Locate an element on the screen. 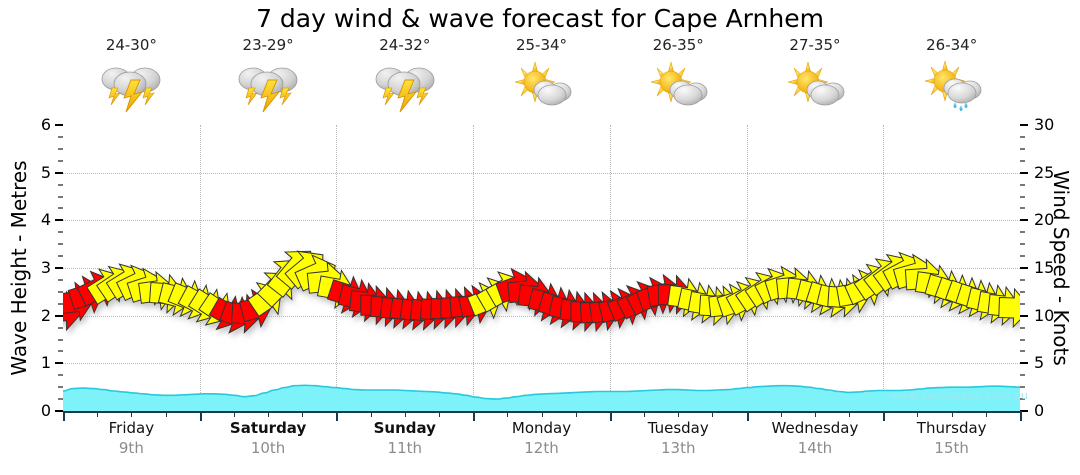  left-tick-label: 3 is located at coordinates (45, 267).